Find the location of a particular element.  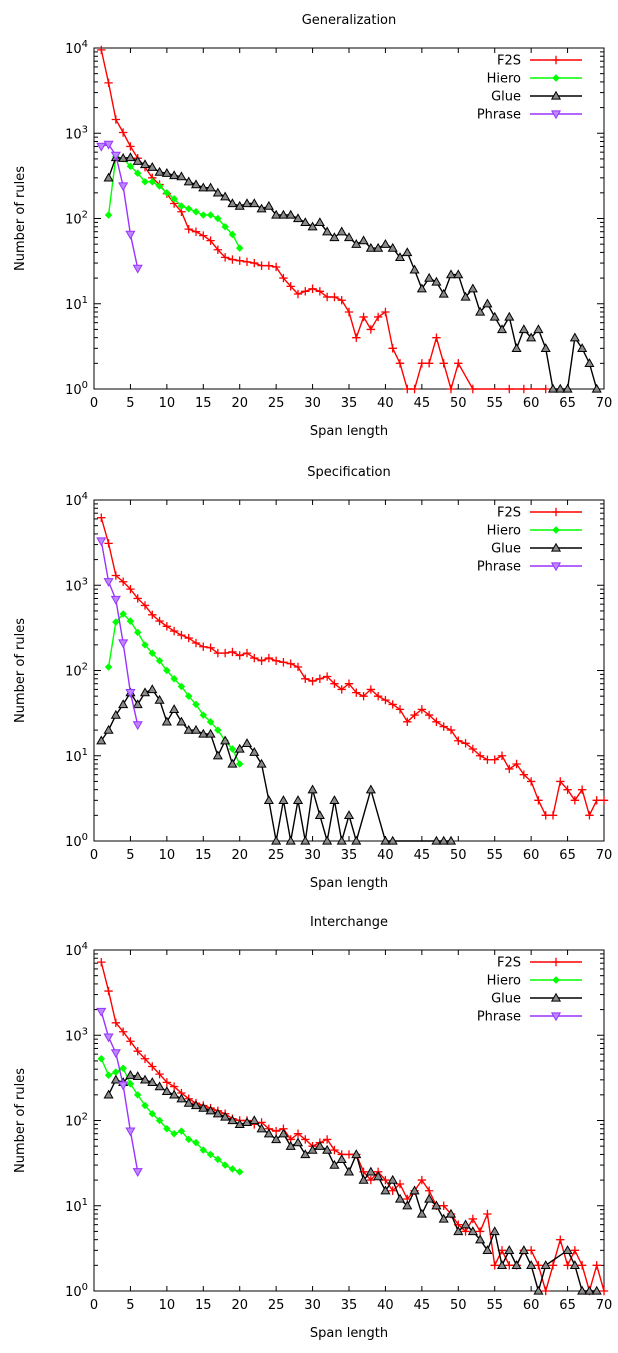

x-tick-label: 5 is located at coordinates (130, 403).